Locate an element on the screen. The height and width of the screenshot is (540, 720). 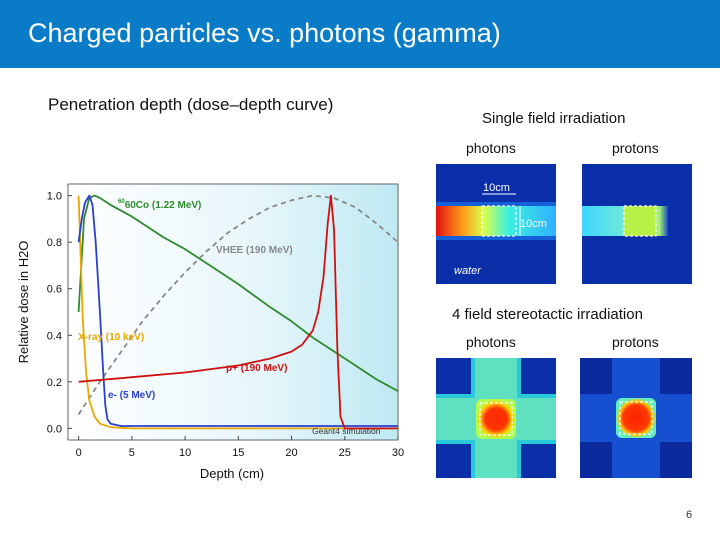
single-field-title: Single field irradiation is located at coordinates (554, 118).